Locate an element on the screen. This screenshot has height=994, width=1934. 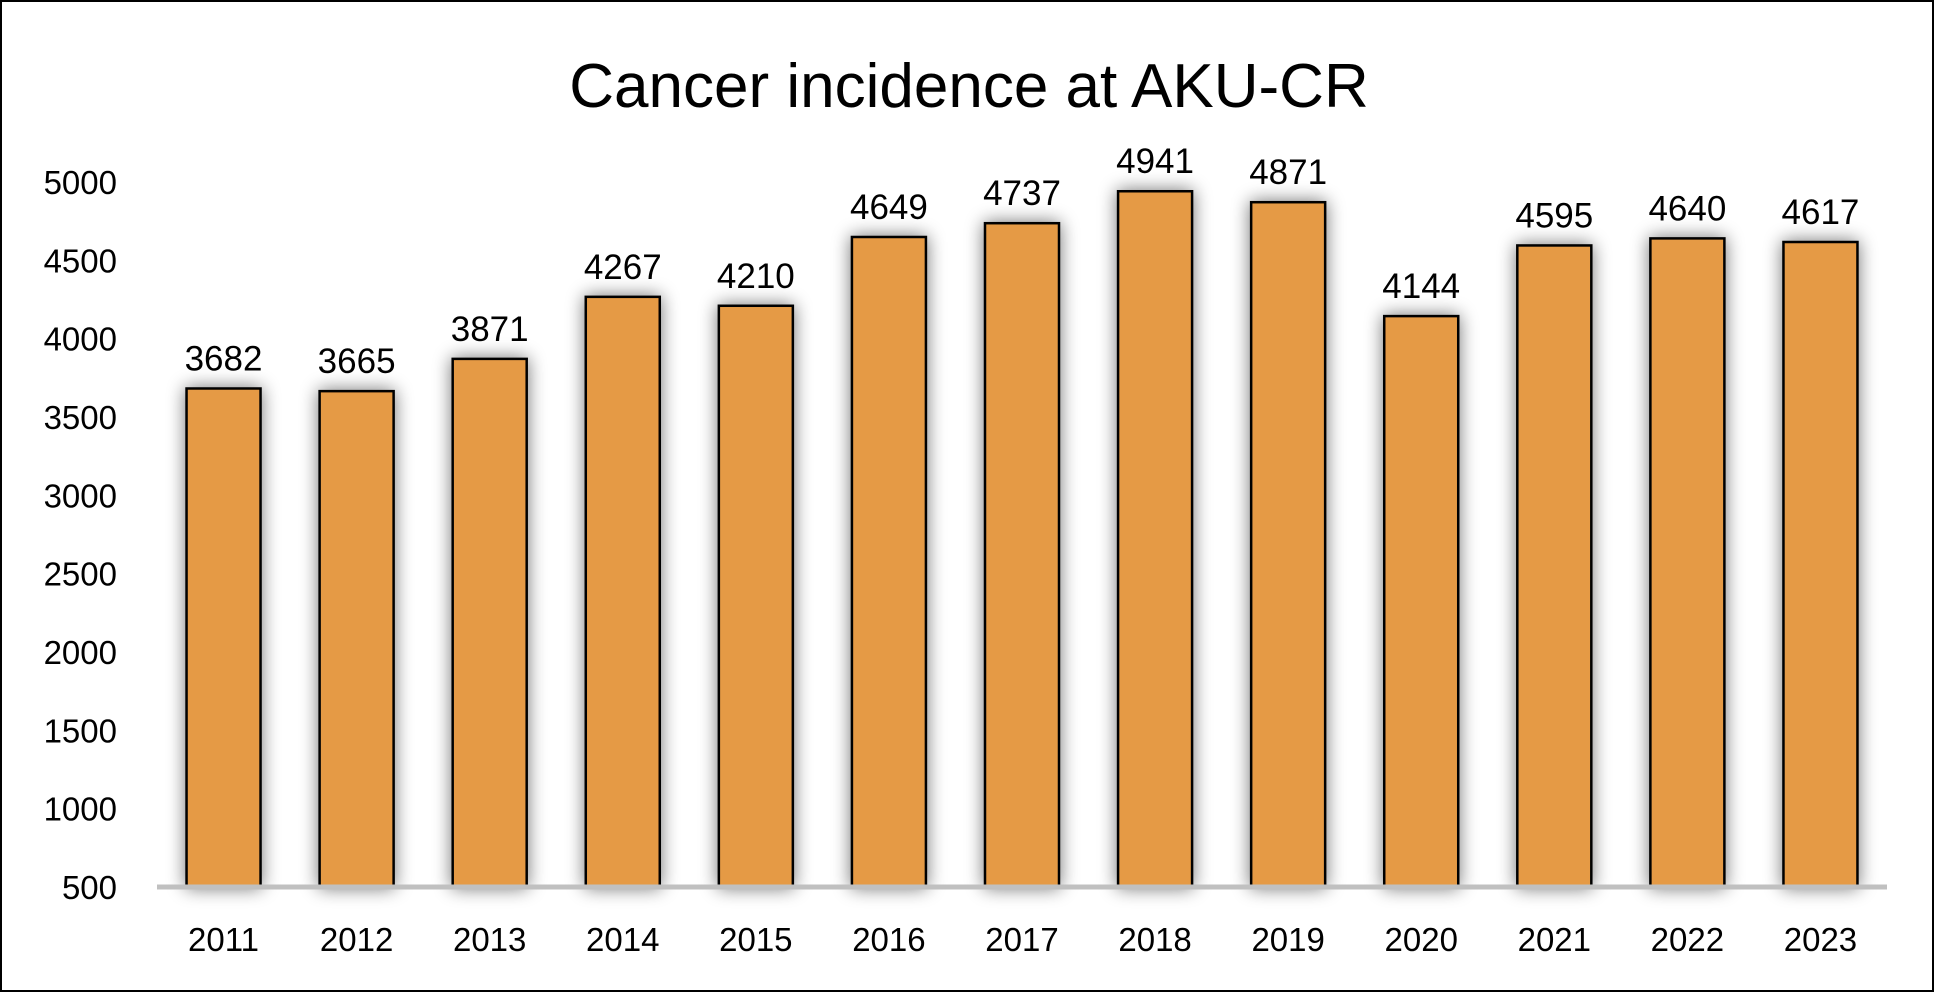
bar-2014 is located at coordinates (623, 592).